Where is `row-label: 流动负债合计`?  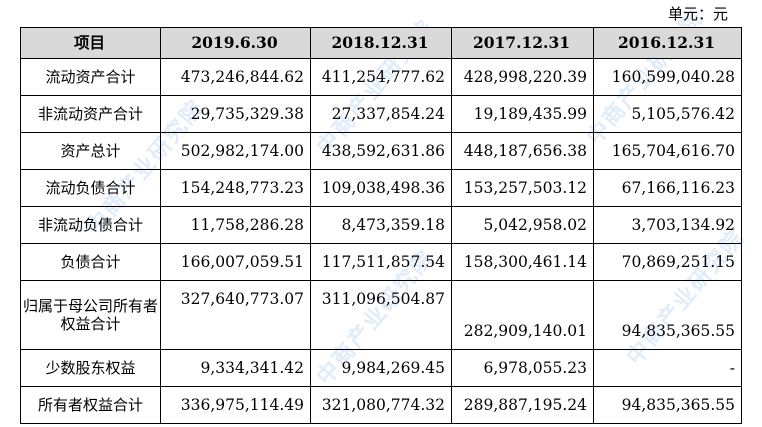 row-label: 流动负债合计 is located at coordinates (90, 188).